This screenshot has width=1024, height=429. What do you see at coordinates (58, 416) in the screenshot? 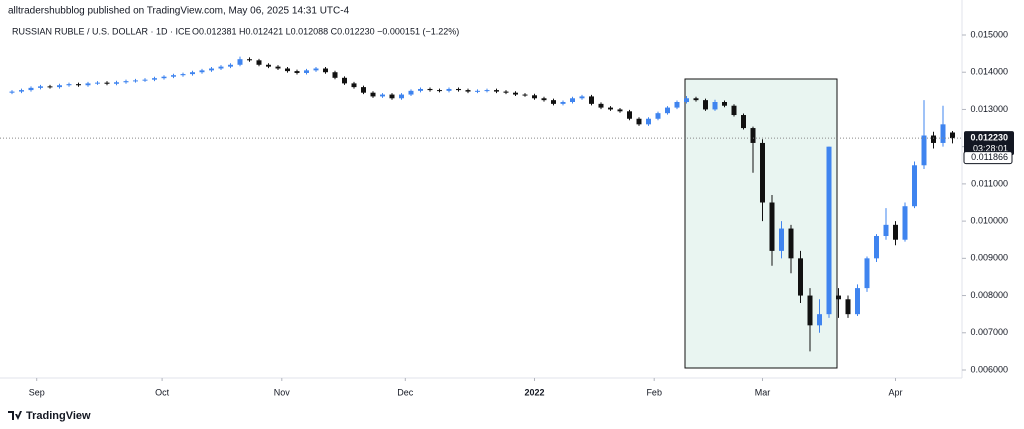
I see `brand: TradingView` at bounding box center [58, 416].